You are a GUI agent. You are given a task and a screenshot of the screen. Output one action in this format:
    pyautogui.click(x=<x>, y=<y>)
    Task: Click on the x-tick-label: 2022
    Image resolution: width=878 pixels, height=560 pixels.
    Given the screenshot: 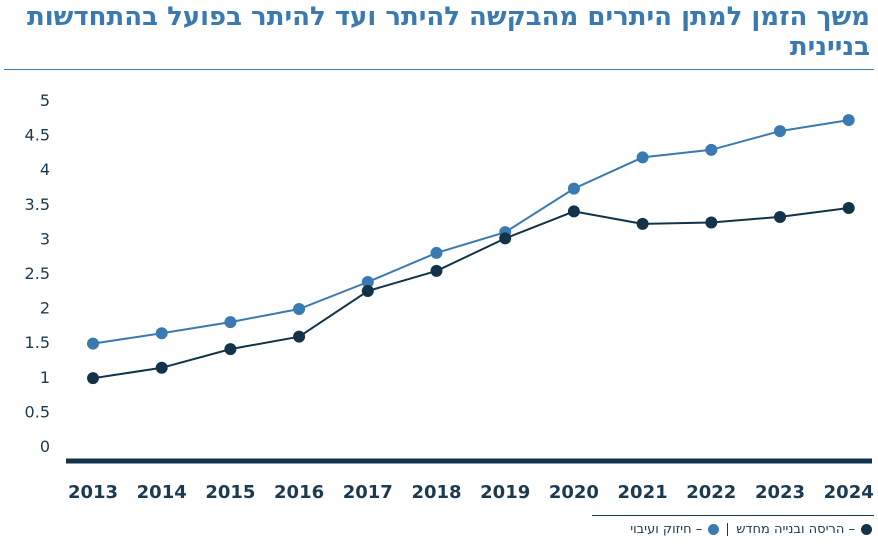 What is the action you would take?
    pyautogui.click(x=711, y=492)
    